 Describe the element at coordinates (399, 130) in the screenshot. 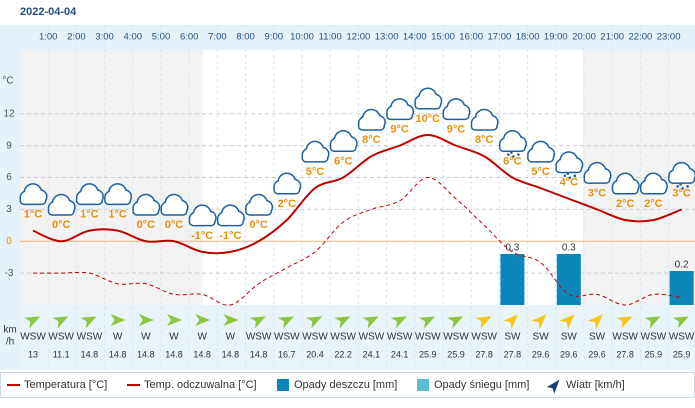

I see `temperature-label: 9°C` at that location.